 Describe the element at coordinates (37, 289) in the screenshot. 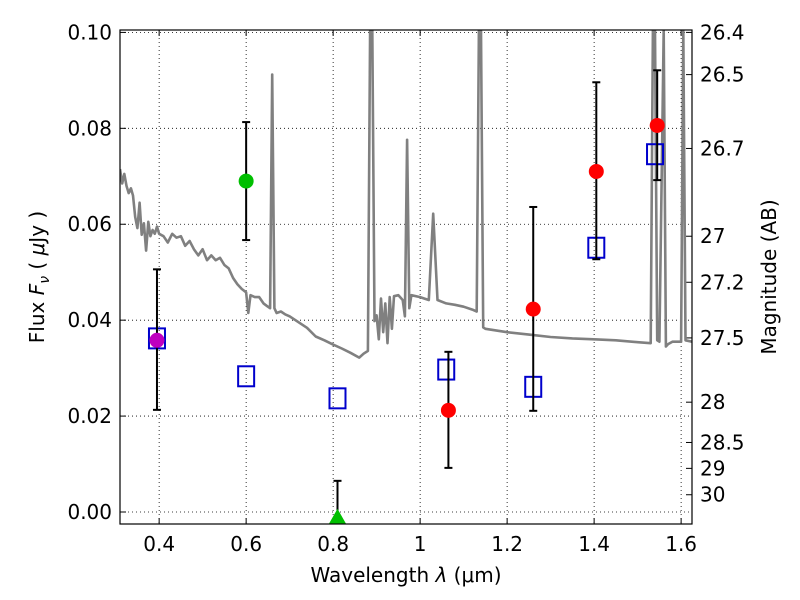

I see `y-axis-label-symbol: F` at that location.